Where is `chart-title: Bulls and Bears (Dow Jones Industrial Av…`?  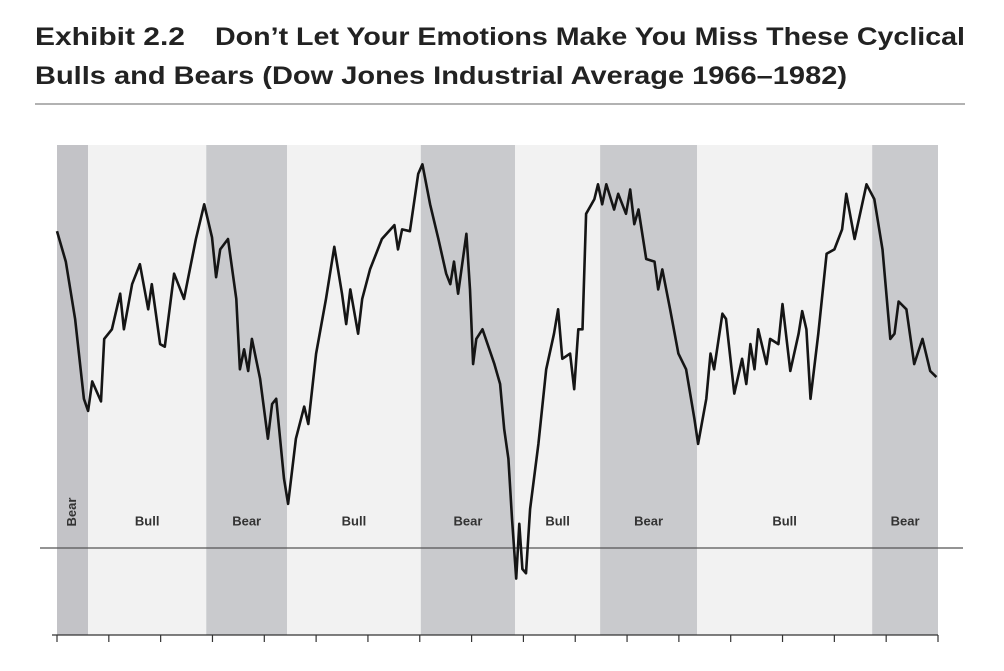
chart-title: Bulls and Bears (Dow Jones Industrial Av… is located at coordinates (441, 76).